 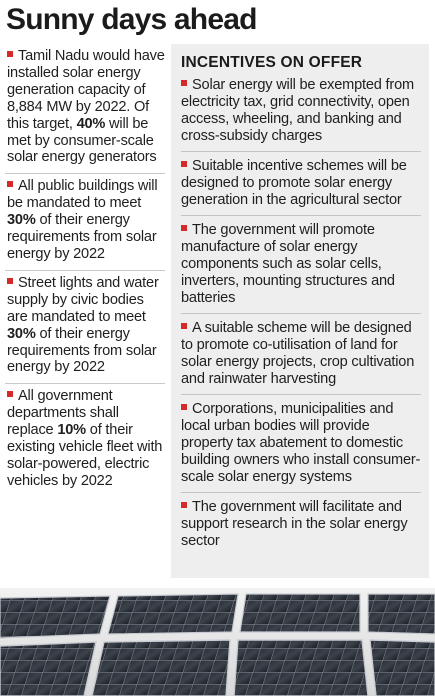 I want to click on bullet-percent: 40%, so click(x=91, y=123).